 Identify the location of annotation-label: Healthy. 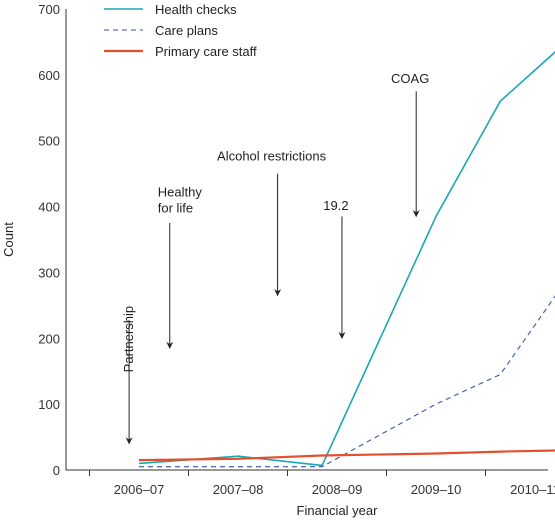
(180, 192).